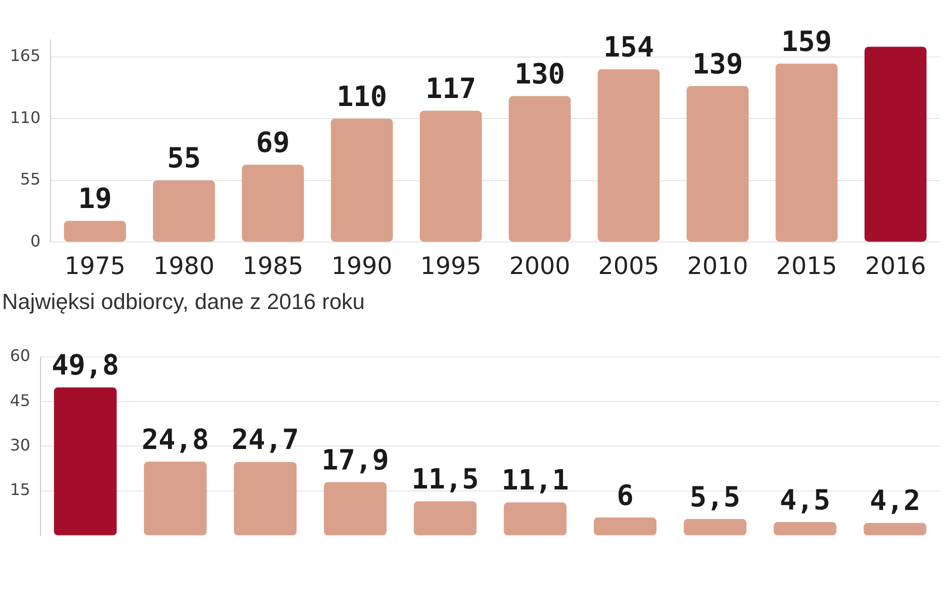 The height and width of the screenshot is (593, 948). What do you see at coordinates (717, 266) in the screenshot?
I see `x-tick-label: 2010` at bounding box center [717, 266].